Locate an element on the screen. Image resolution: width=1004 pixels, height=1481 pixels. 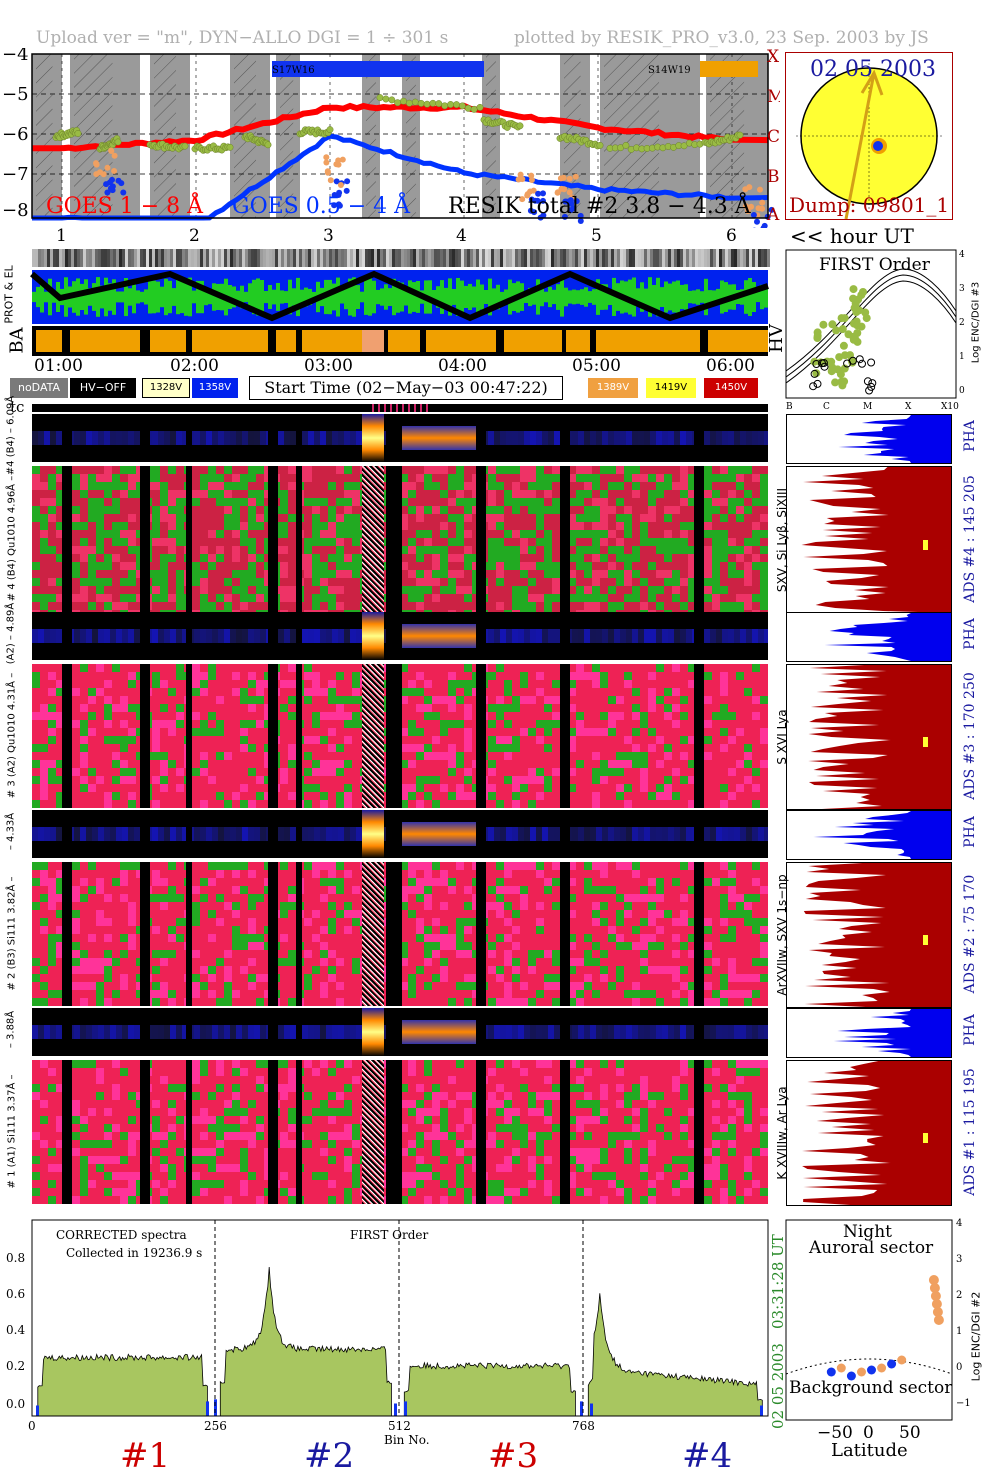
spec-bottom-2: #2 is located at coordinates (329, 1456).